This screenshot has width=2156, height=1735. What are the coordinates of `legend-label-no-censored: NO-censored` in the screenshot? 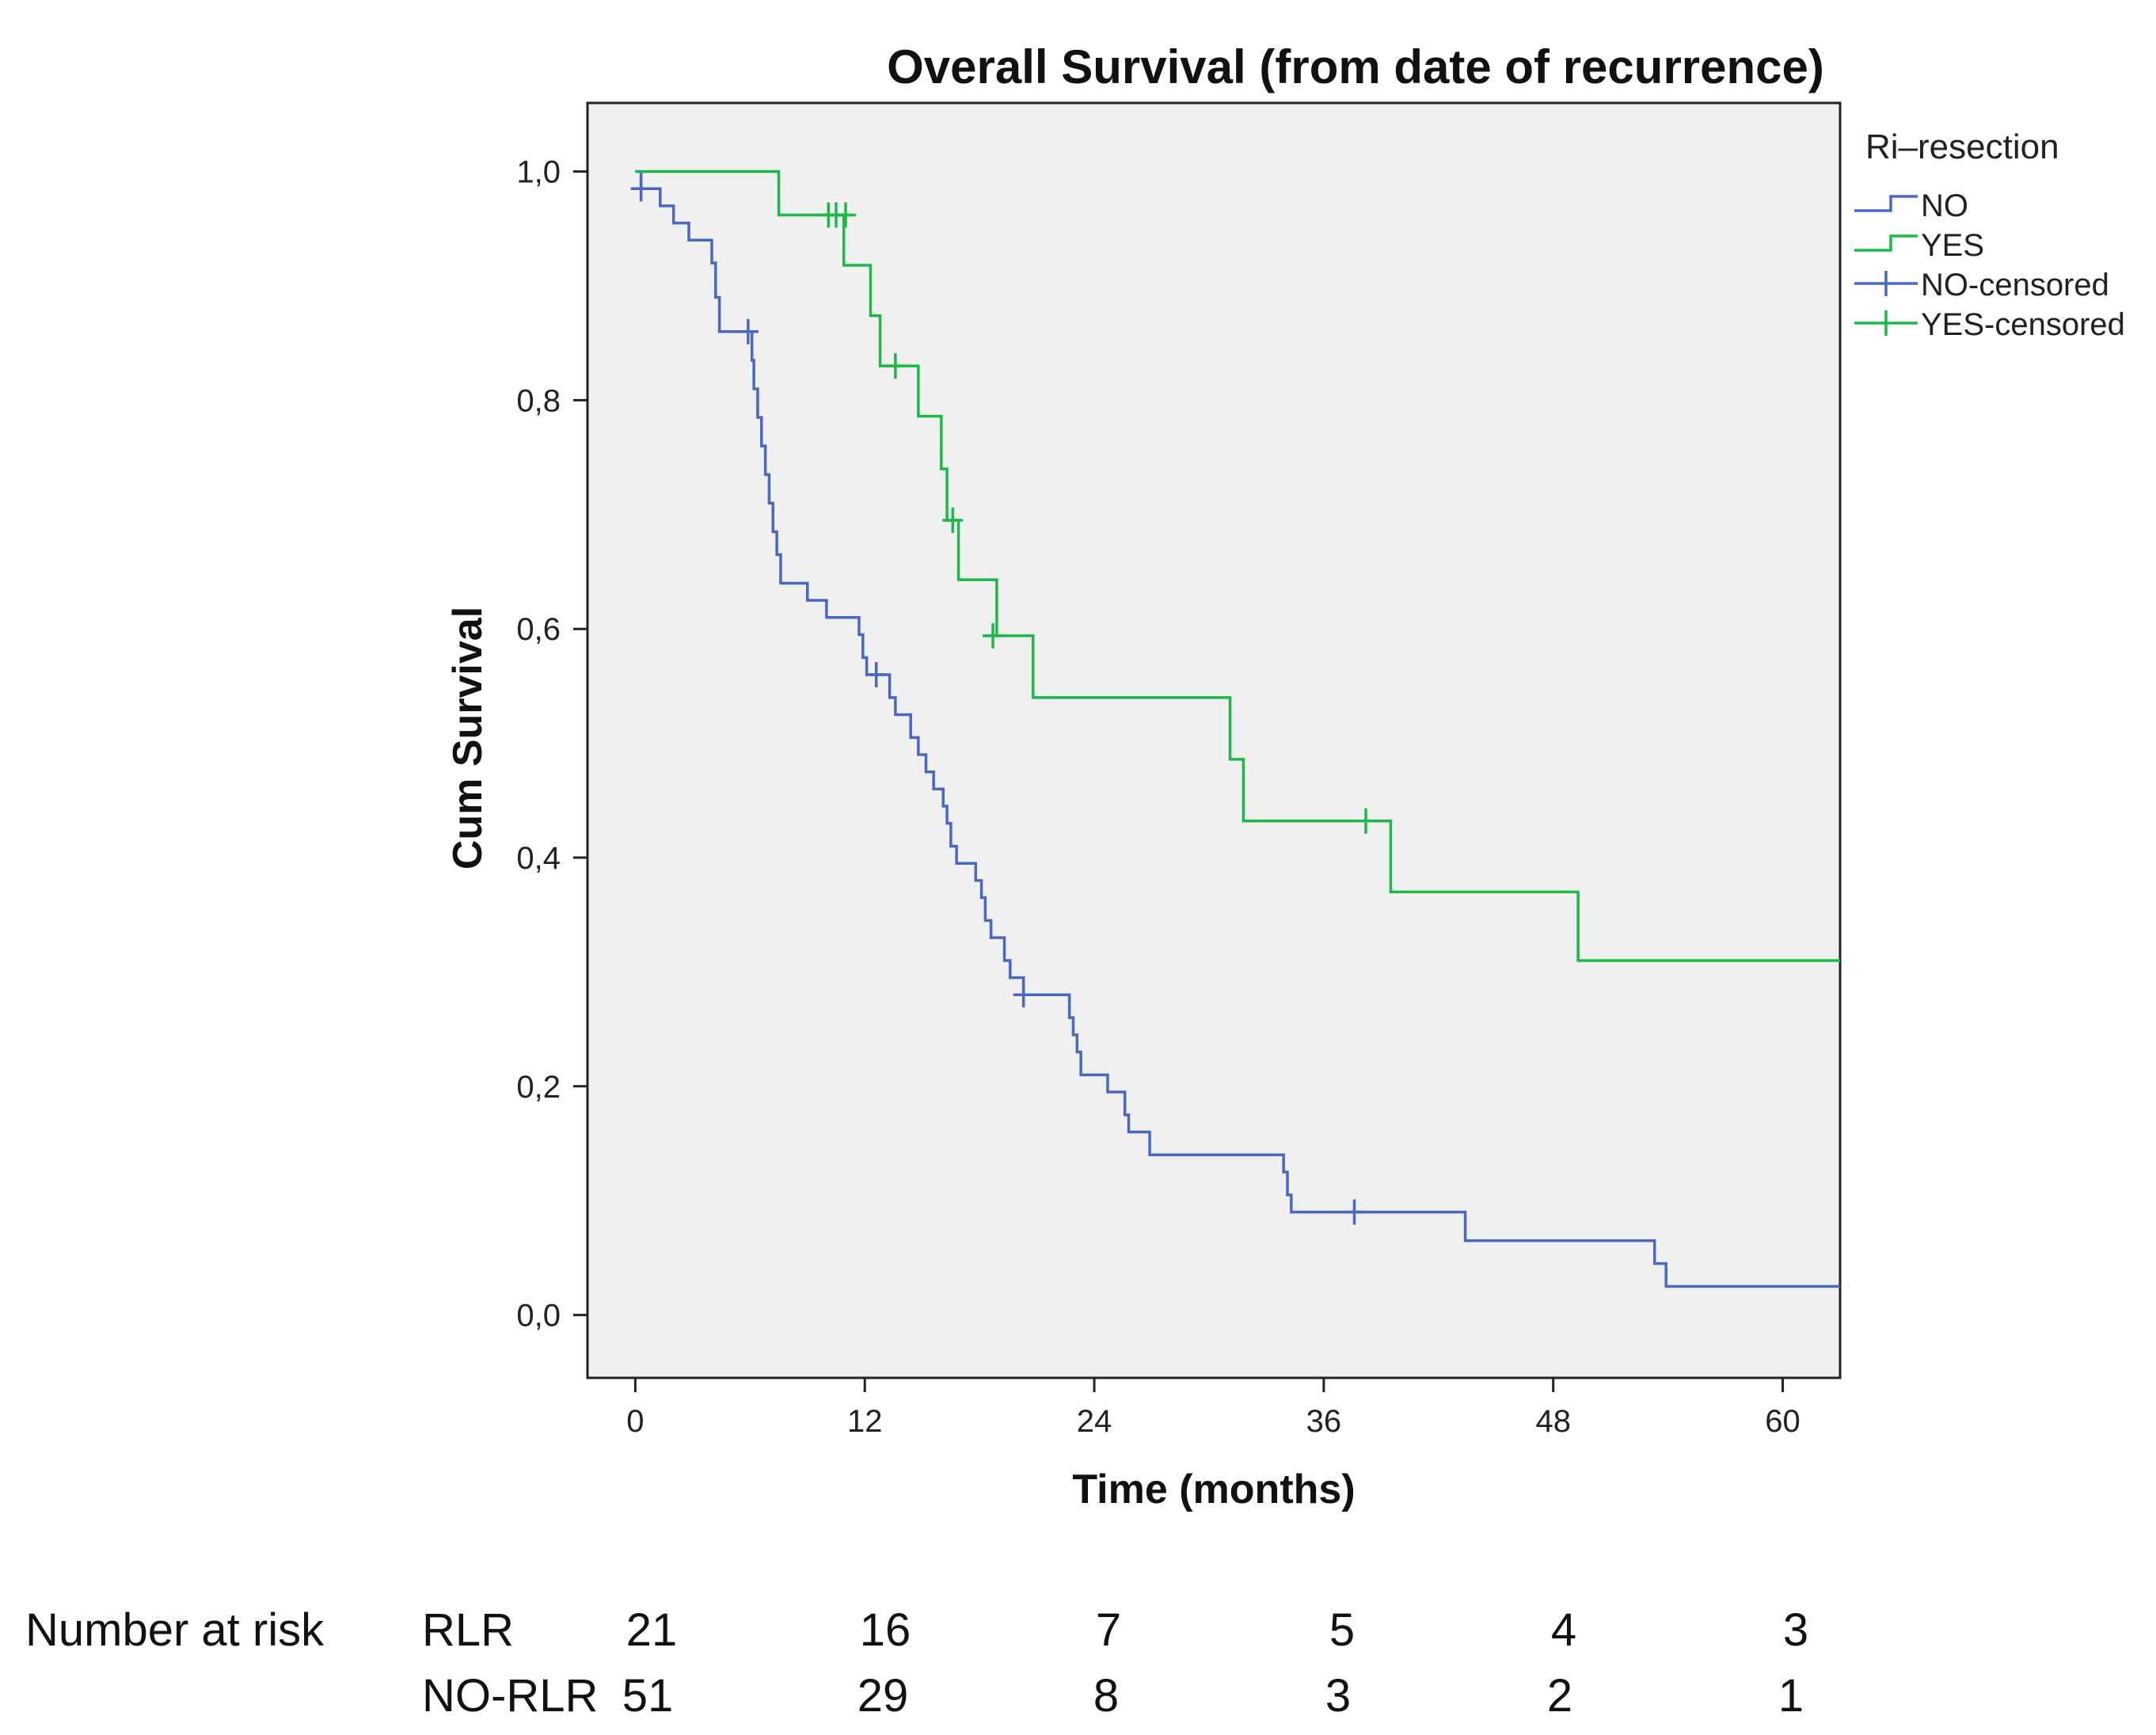 It's located at (2015, 285).